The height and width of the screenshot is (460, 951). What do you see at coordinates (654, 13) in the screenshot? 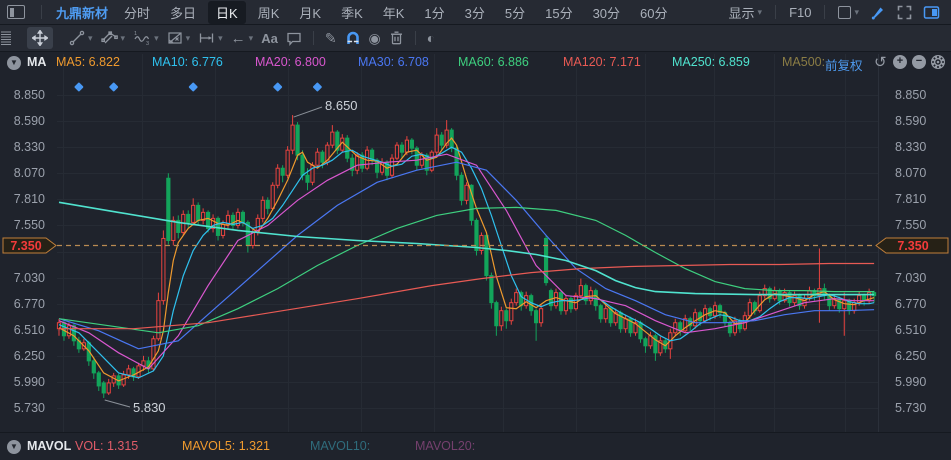
I see `tab-60分: 60分` at bounding box center [654, 13].